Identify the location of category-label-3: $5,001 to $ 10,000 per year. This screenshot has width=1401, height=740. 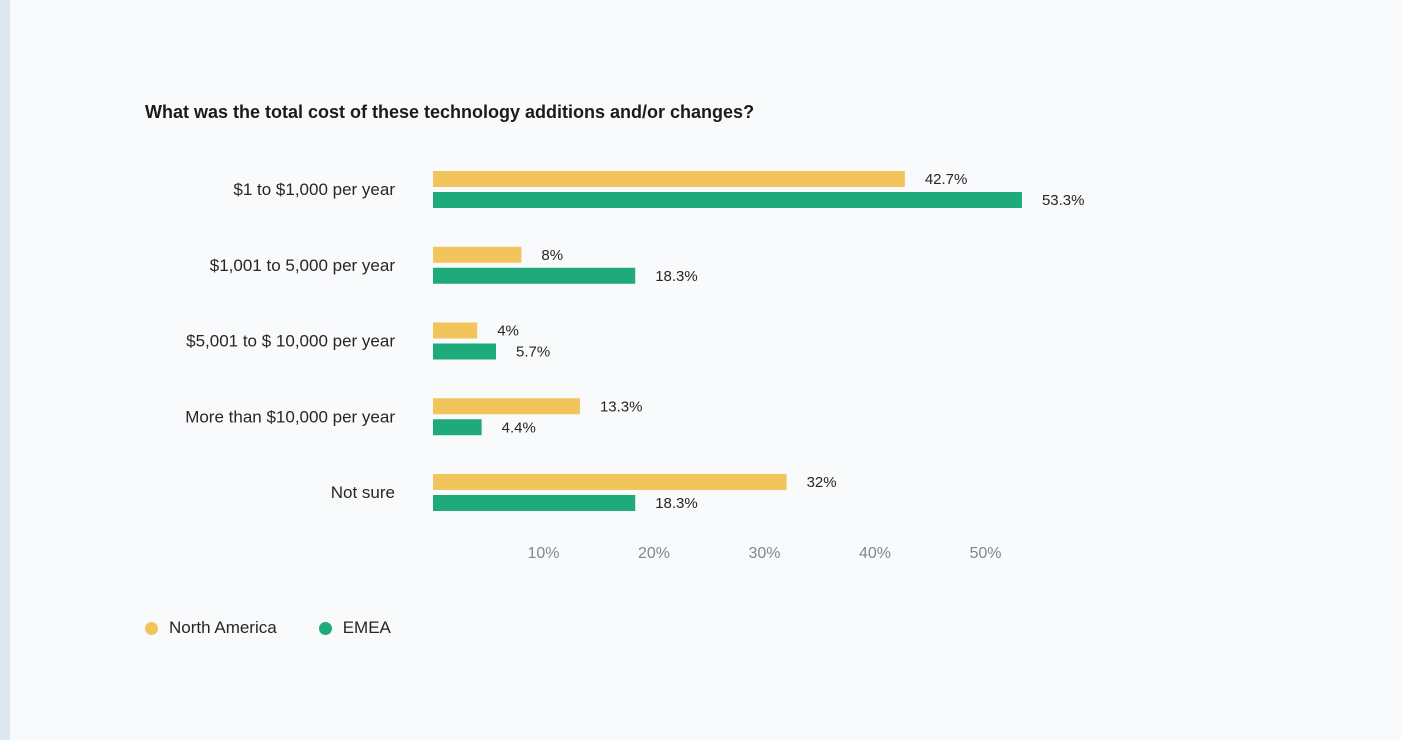
(290, 341).